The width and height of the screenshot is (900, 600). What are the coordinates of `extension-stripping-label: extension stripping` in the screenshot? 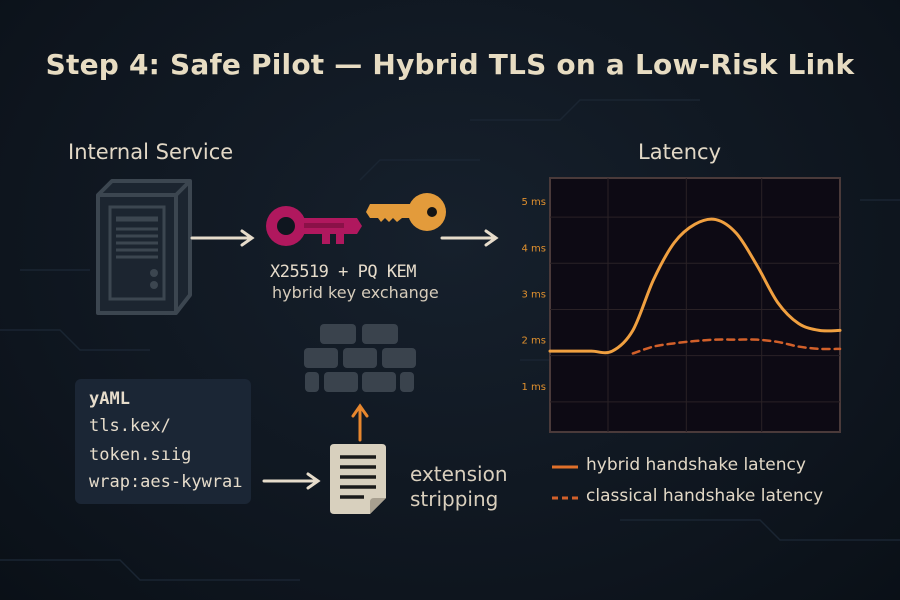 It's located at (459, 487).